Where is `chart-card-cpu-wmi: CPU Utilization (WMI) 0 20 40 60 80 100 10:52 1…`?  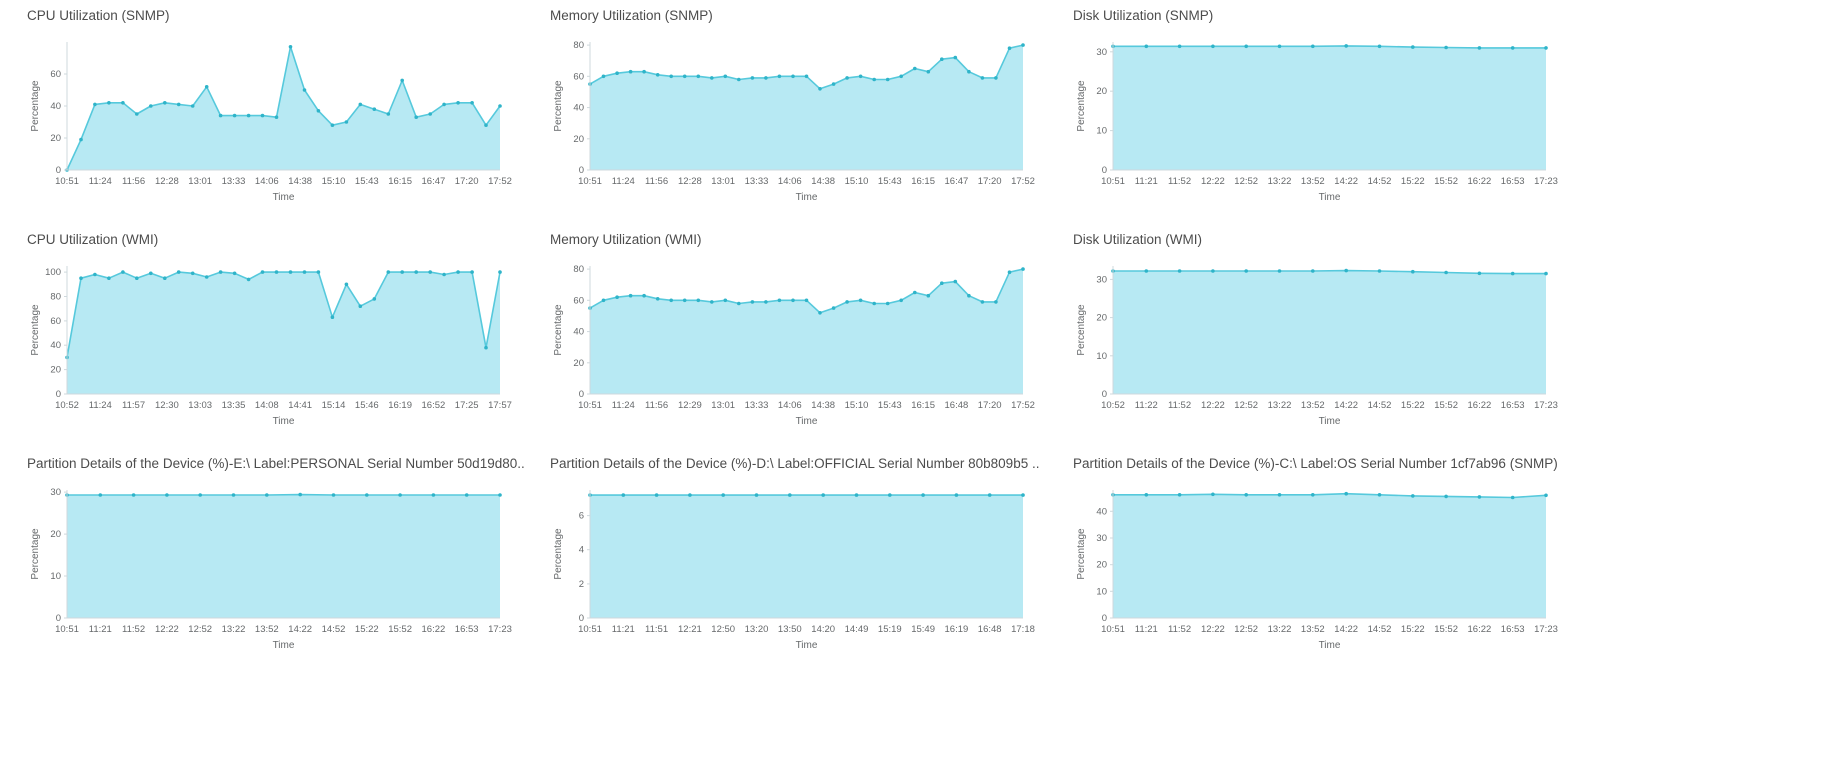
chart-card-cpu-wmi: CPU Utilization (WMI) 0 20 40 60 80 100 10:52 1… is located at coordinates (288, 330).